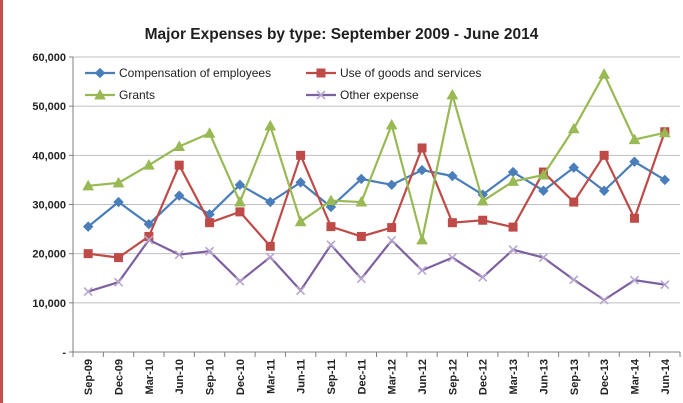 The width and height of the screenshot is (683, 403). I want to click on series-line-other-expense, so click(376, 269).